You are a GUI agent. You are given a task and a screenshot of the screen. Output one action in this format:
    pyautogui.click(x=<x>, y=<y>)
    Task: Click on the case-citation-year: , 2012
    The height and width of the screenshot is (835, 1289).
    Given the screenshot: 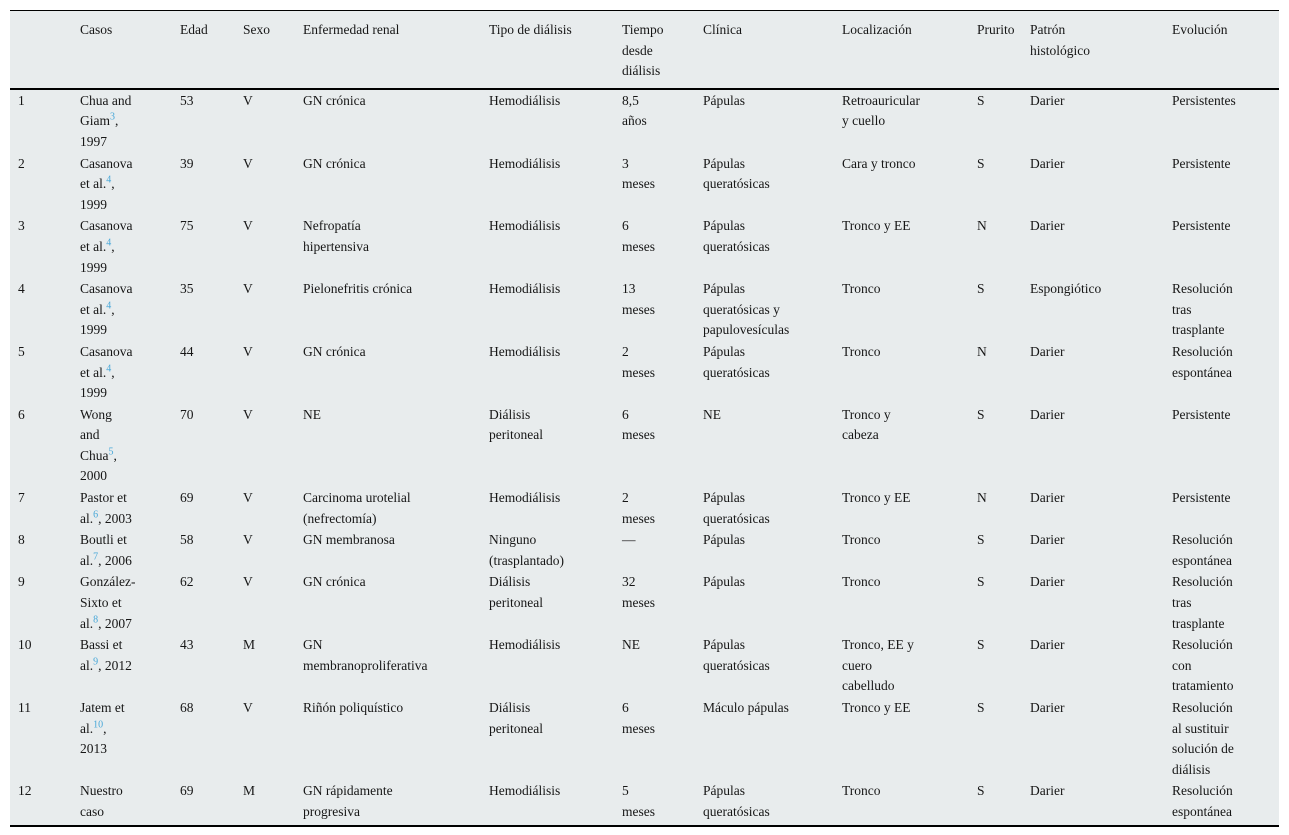 What is the action you would take?
    pyautogui.click(x=115, y=665)
    